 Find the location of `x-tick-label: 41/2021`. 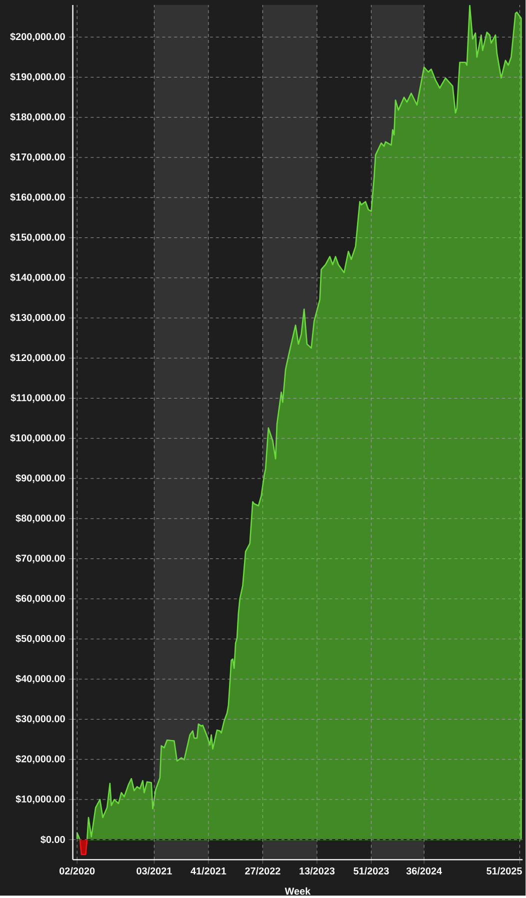

x-tick-label: 41/2021 is located at coordinates (208, 871).